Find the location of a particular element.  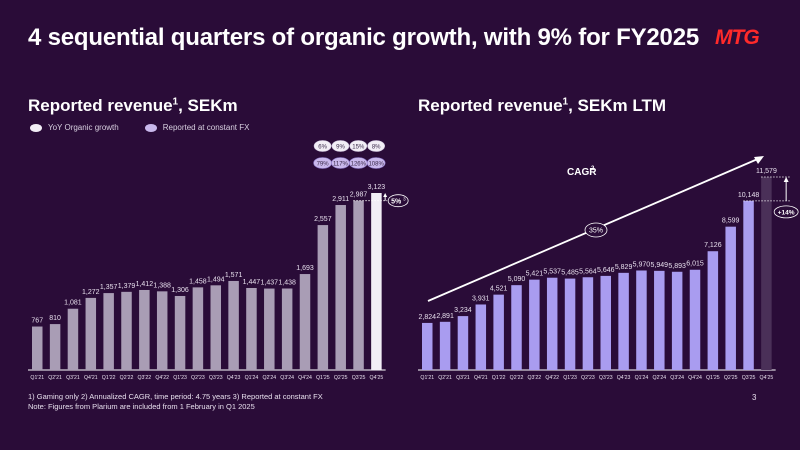

left-data-label: 2,557 is located at coordinates (323, 219).